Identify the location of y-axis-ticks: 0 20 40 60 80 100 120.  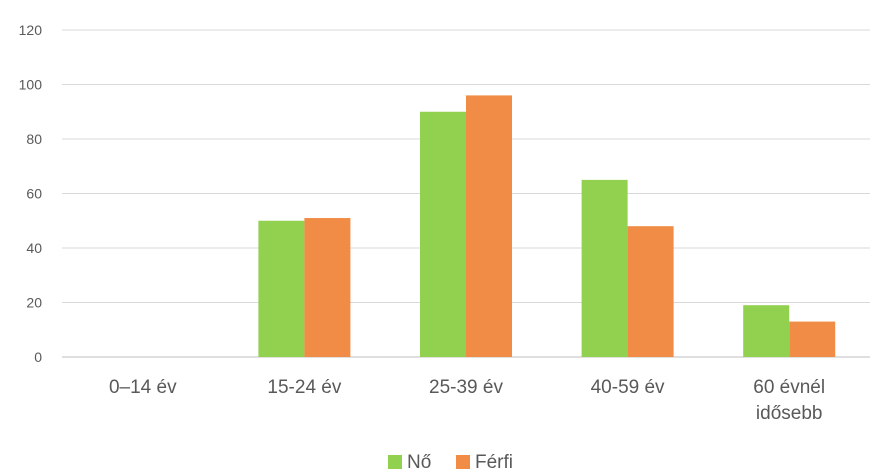
(31, 193).